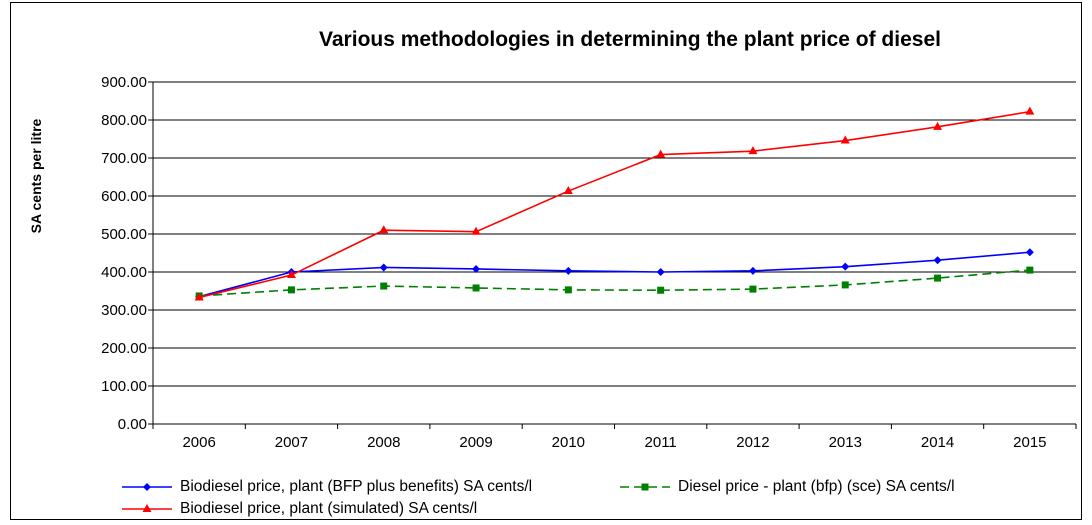  What do you see at coordinates (752, 442) in the screenshot?
I see `x-tick-label: 2012` at bounding box center [752, 442].